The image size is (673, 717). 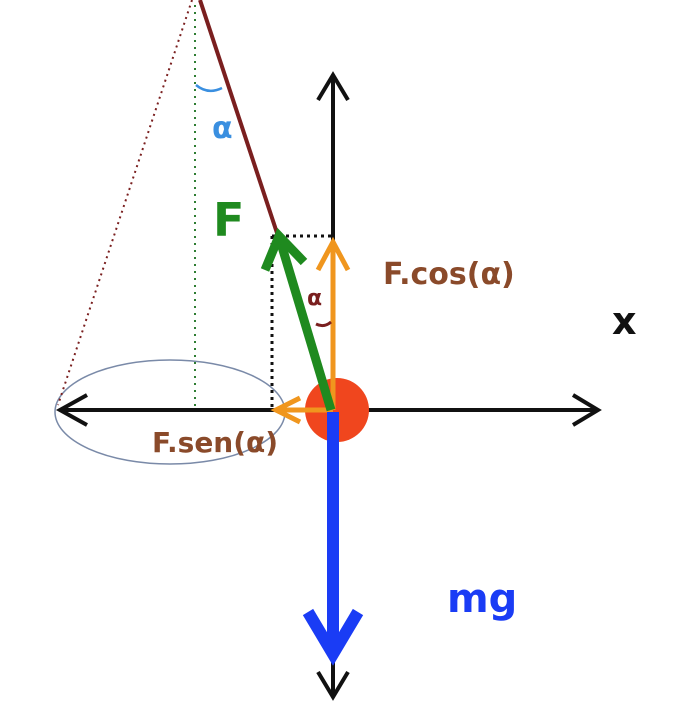 What do you see at coordinates (71, 410) in the screenshot?
I see `x-axis-left-arrowhead` at bounding box center [71, 410].